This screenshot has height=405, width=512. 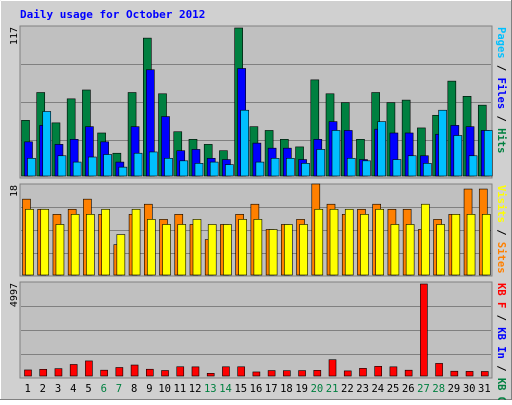 What do you see at coordinates (225, 389) in the screenshot?
I see `day-label: 14` at bounding box center [225, 389].